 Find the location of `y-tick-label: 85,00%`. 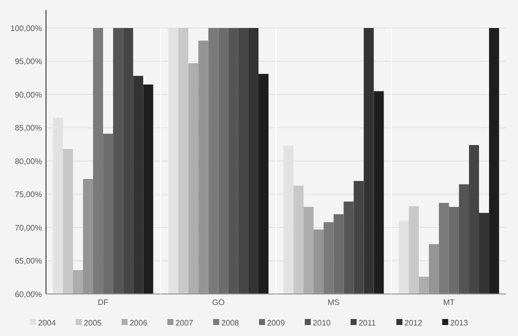

y-tick-label: 85,00% is located at coordinates (28, 128).